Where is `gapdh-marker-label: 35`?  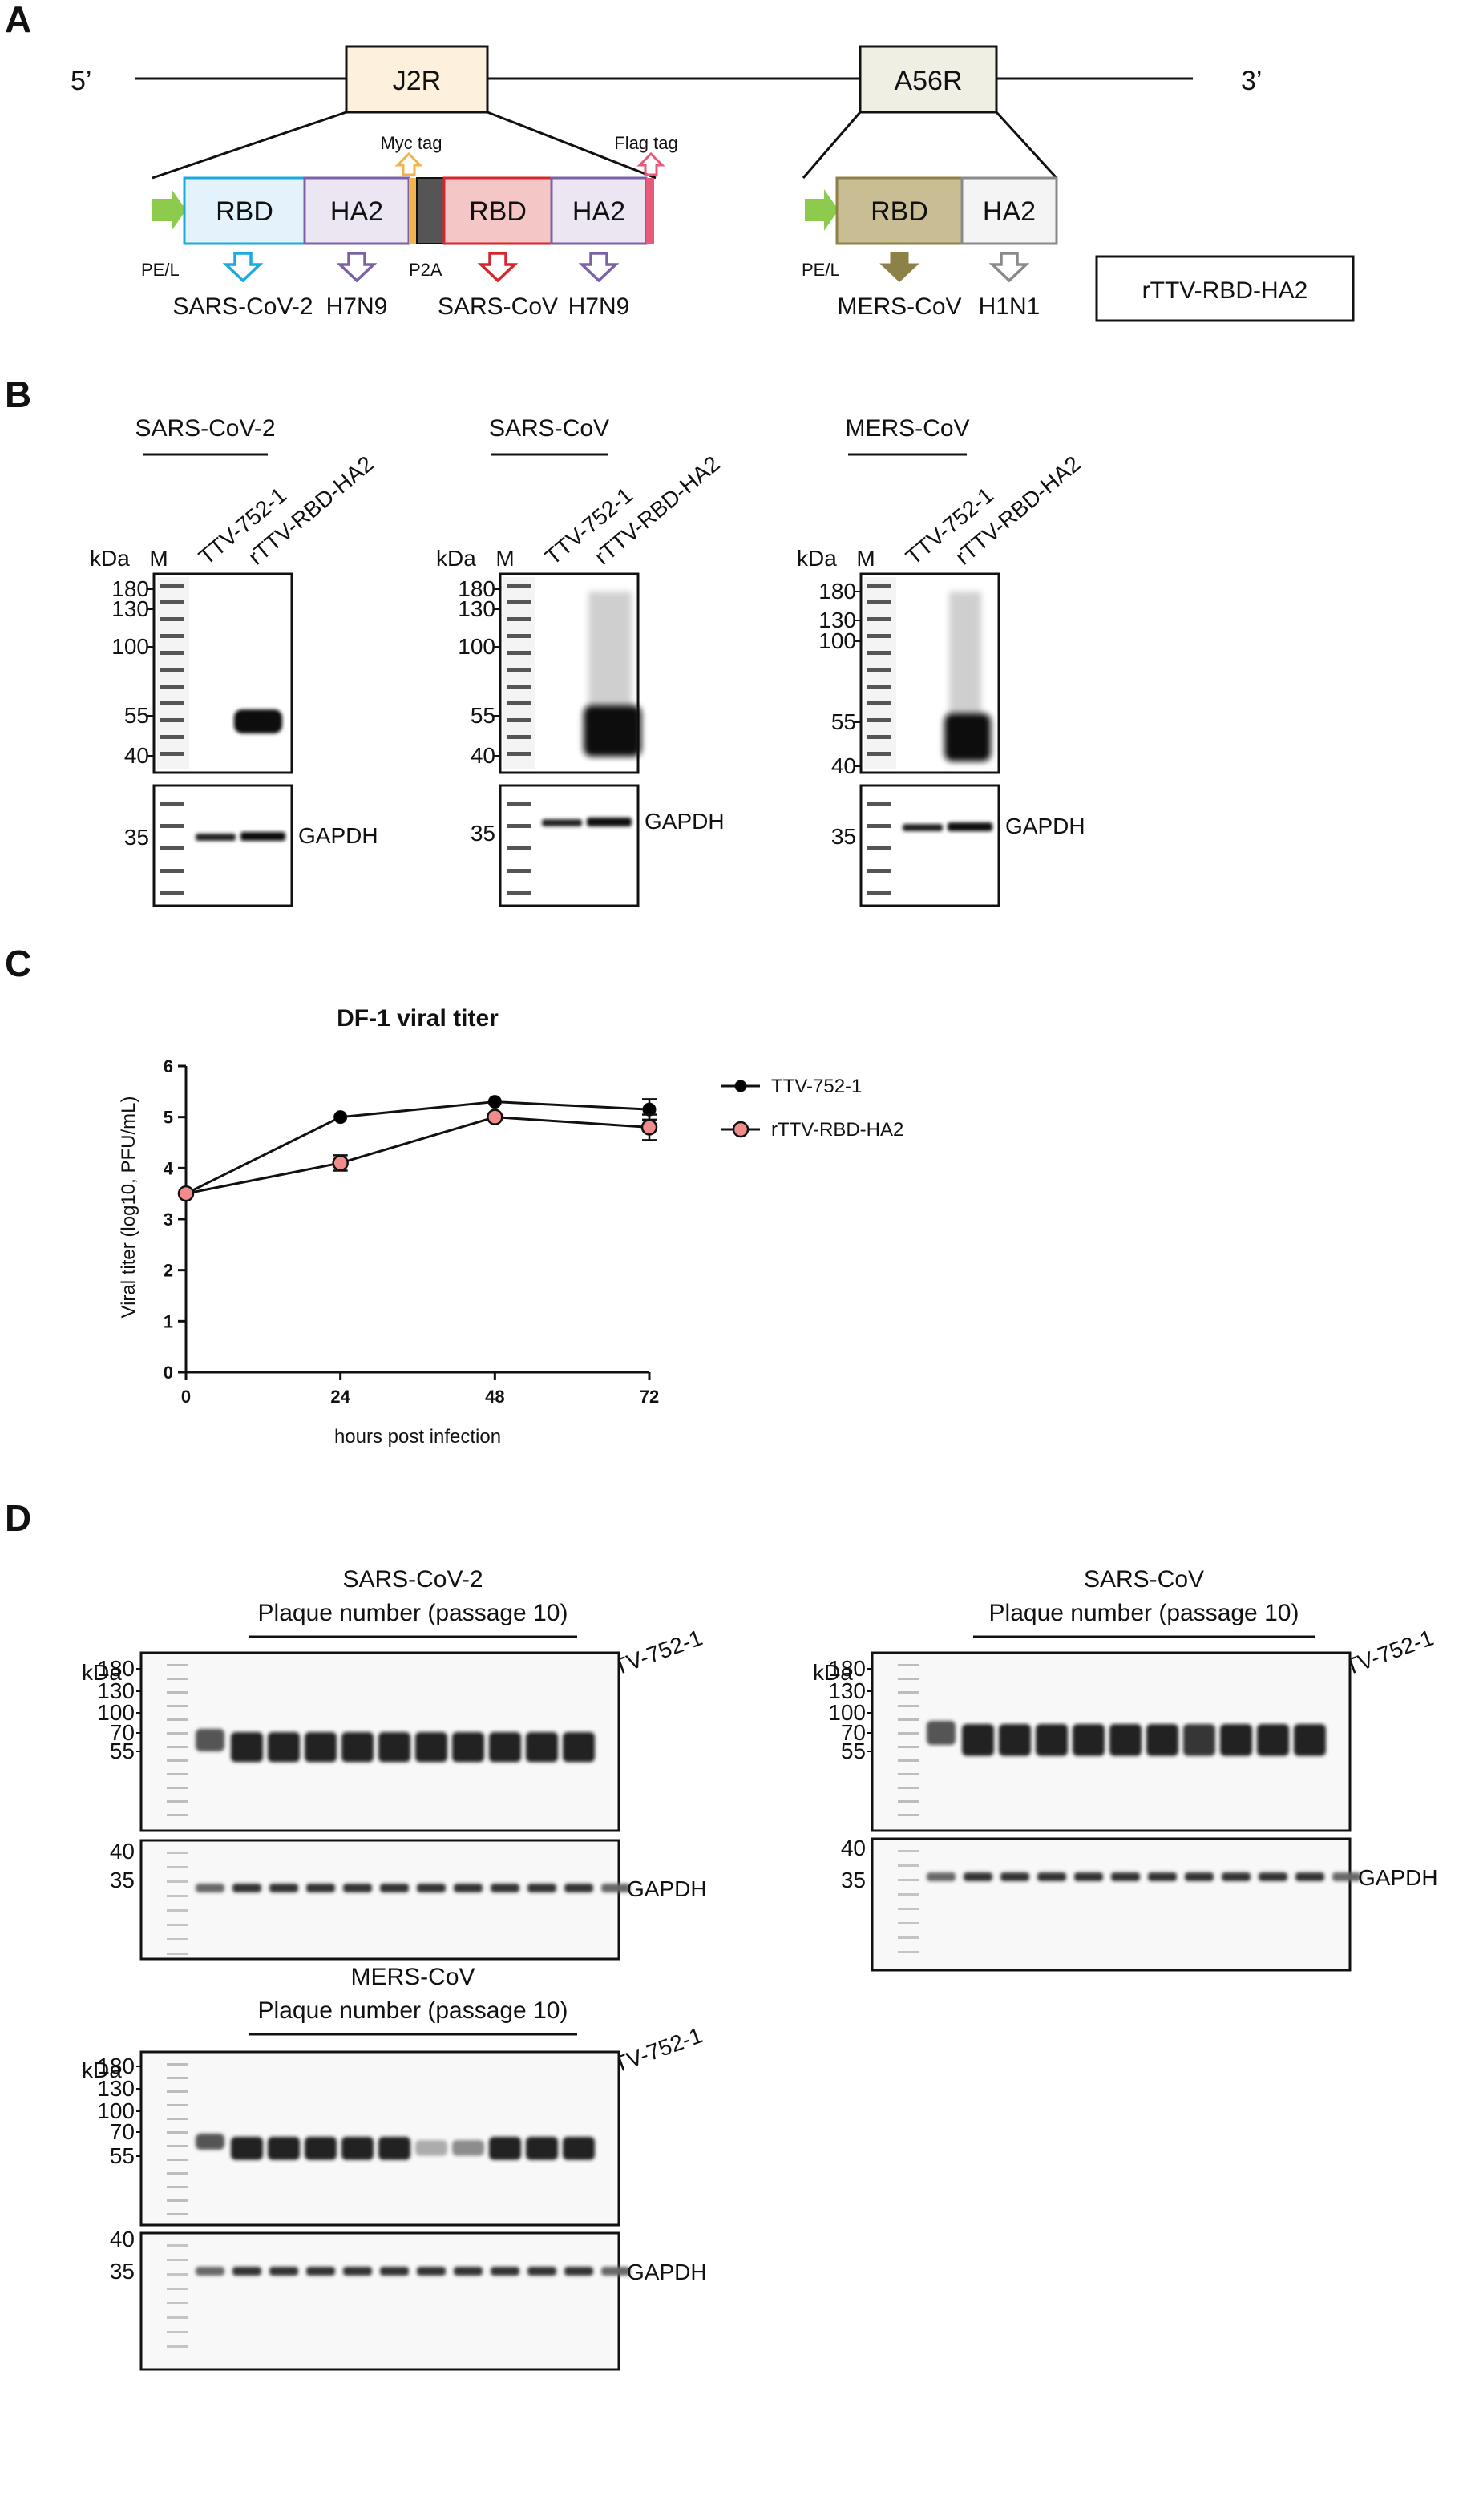 gapdh-marker-label: 35 is located at coordinates (854, 1880).